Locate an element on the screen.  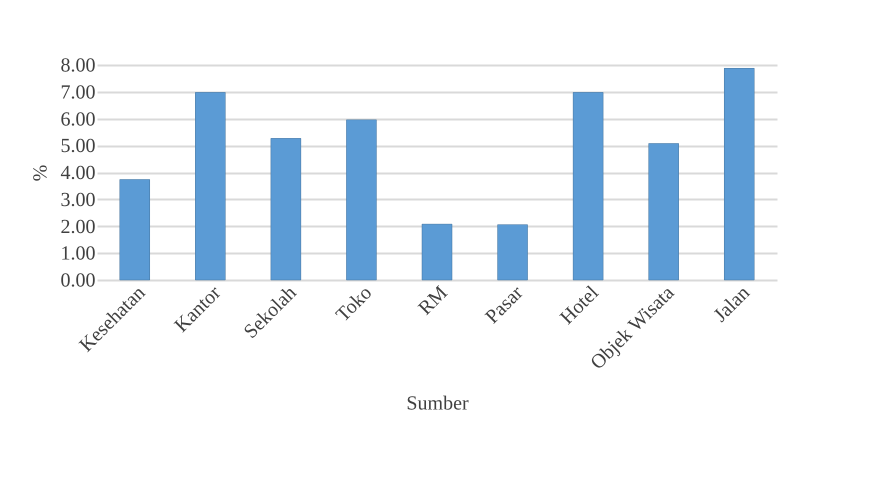
y-axis-title: % is located at coordinates (41, 173).